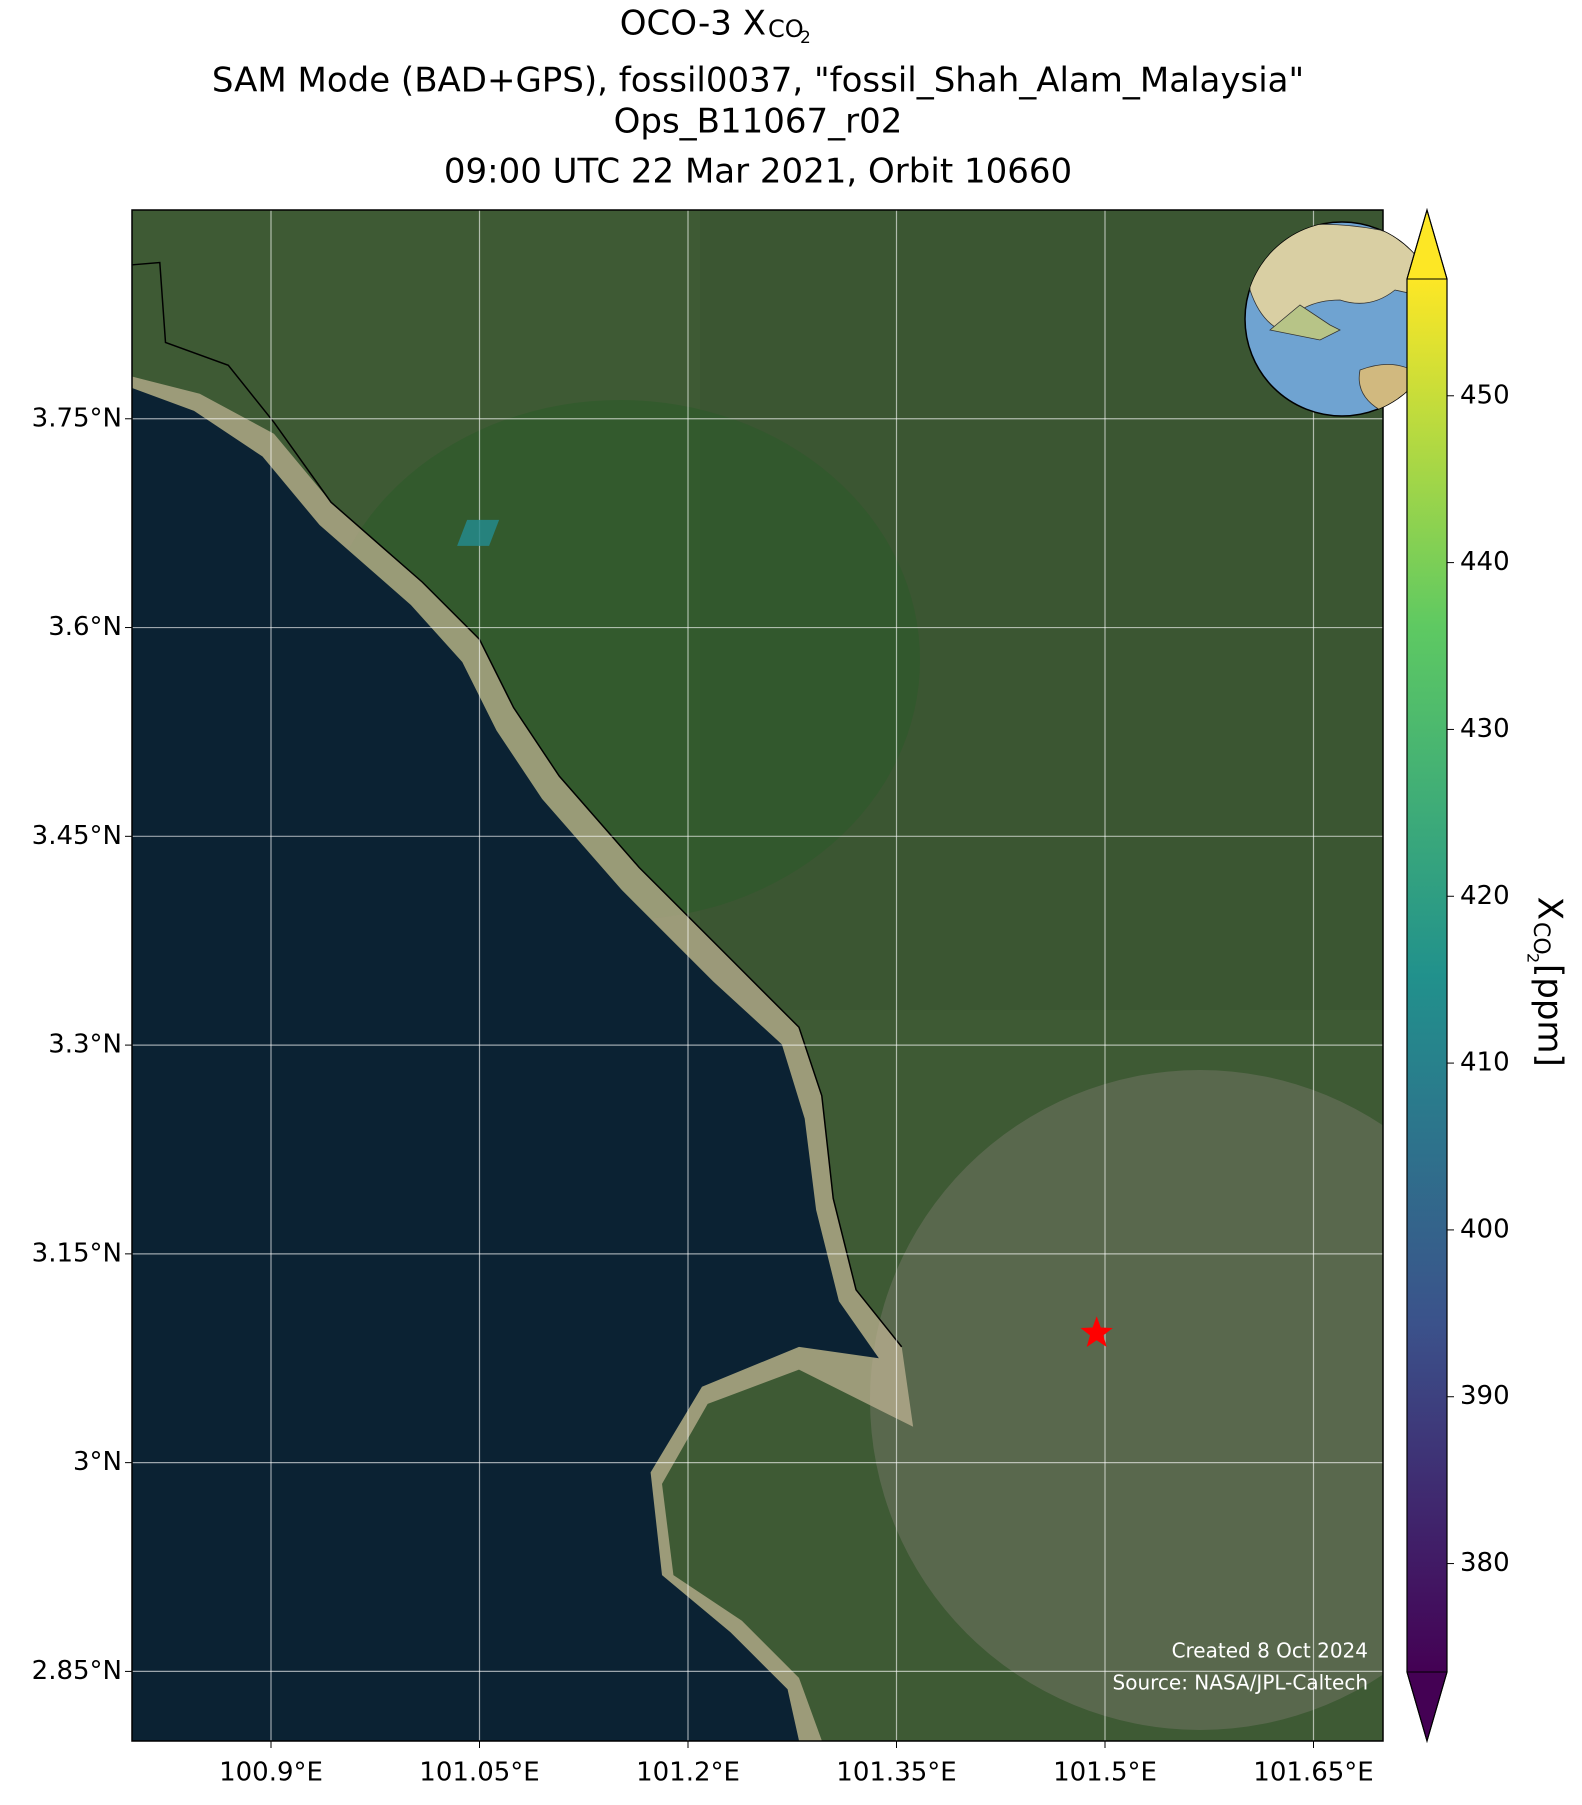 The image size is (1582, 1805). What do you see at coordinates (85, 1045) in the screenshot?
I see `y-tick-label: 3.3°N` at bounding box center [85, 1045].